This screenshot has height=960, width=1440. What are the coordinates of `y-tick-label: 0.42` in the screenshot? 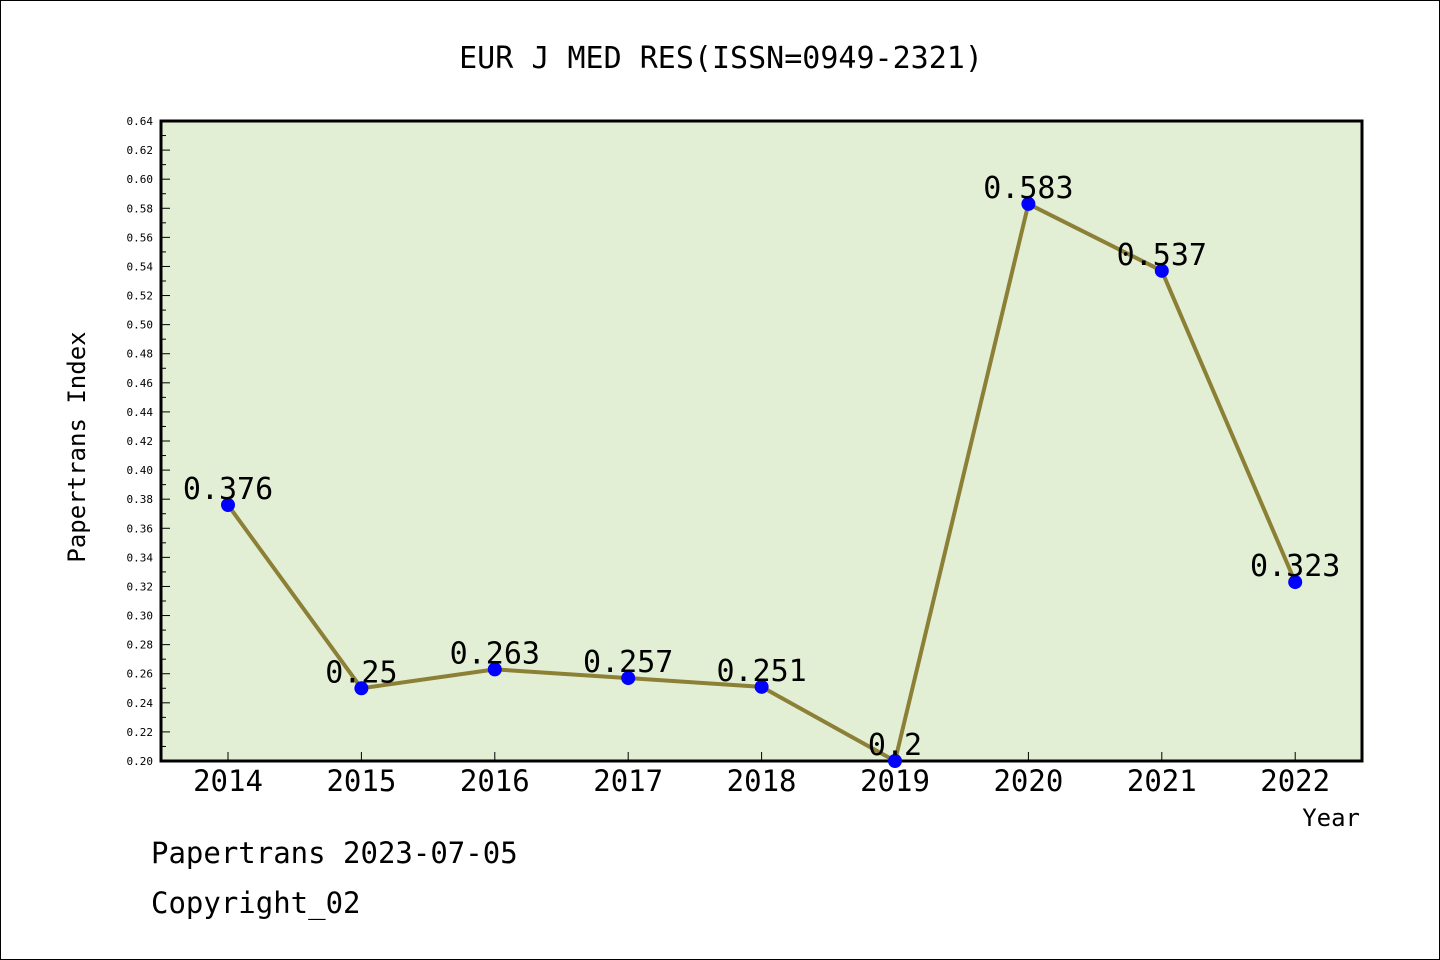 It's located at (140, 441).